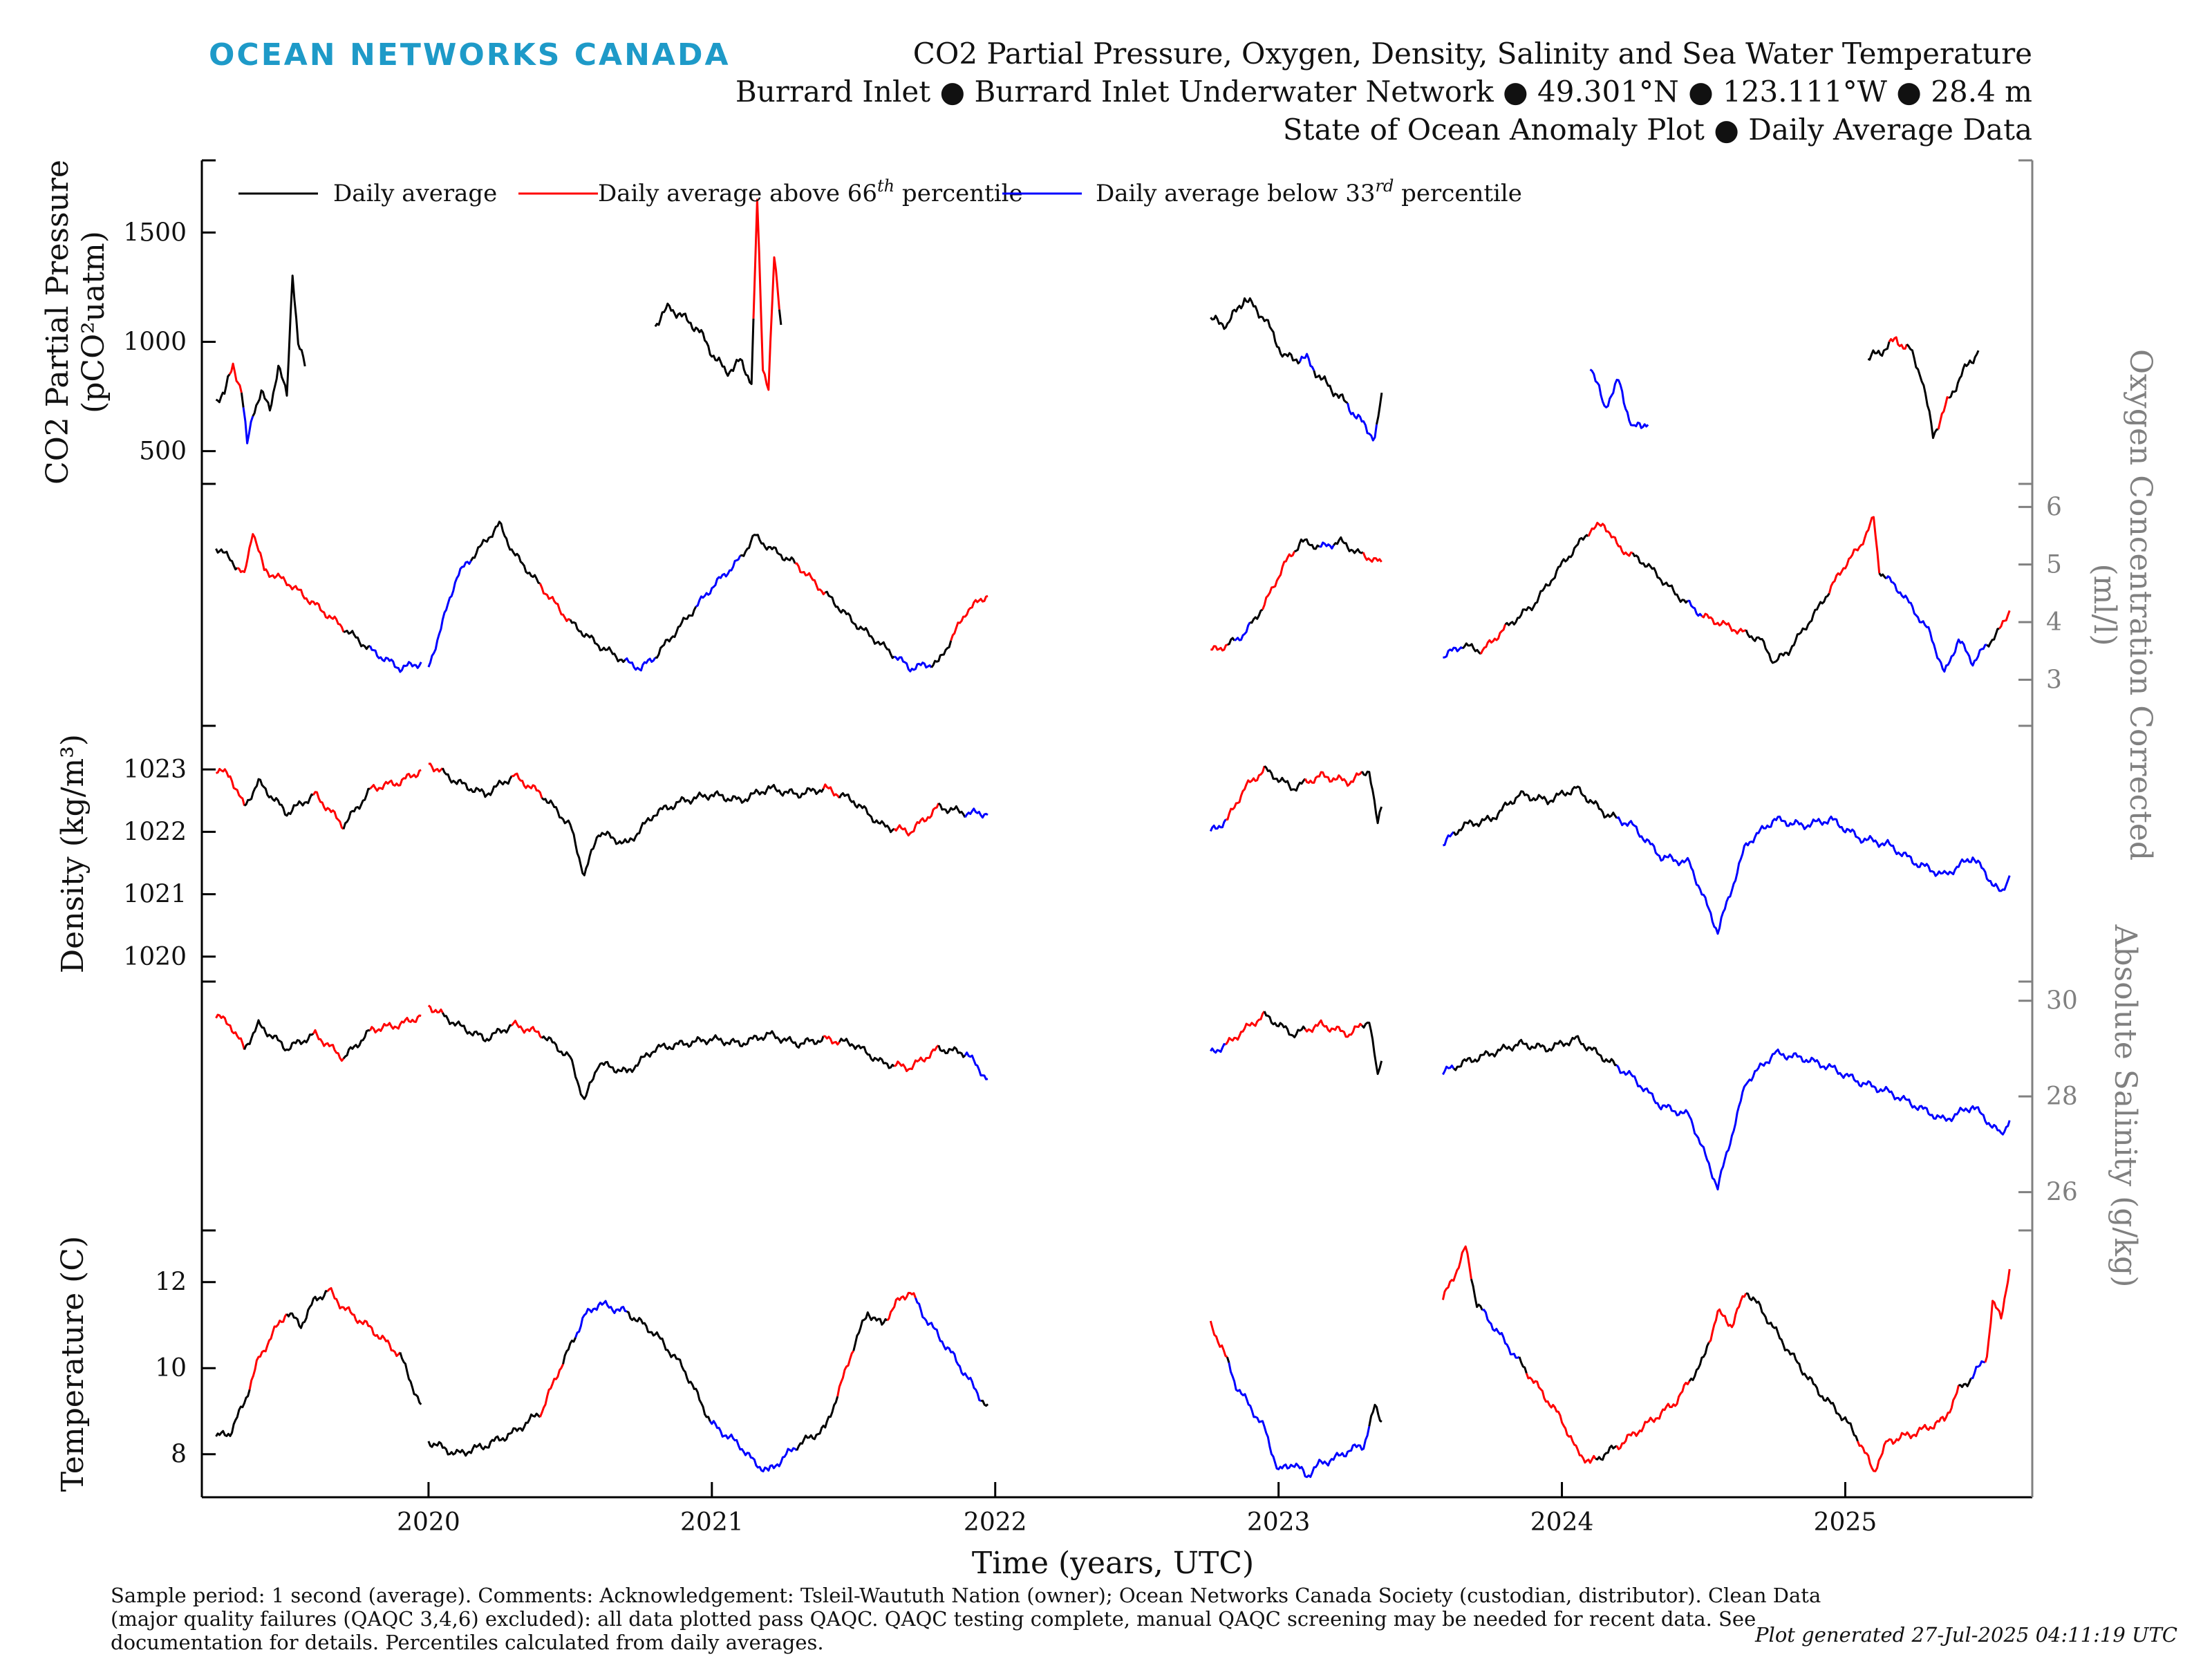 The width and height of the screenshot is (2212, 1659). I want to click on y-tick-label: 6, so click(2054, 507).